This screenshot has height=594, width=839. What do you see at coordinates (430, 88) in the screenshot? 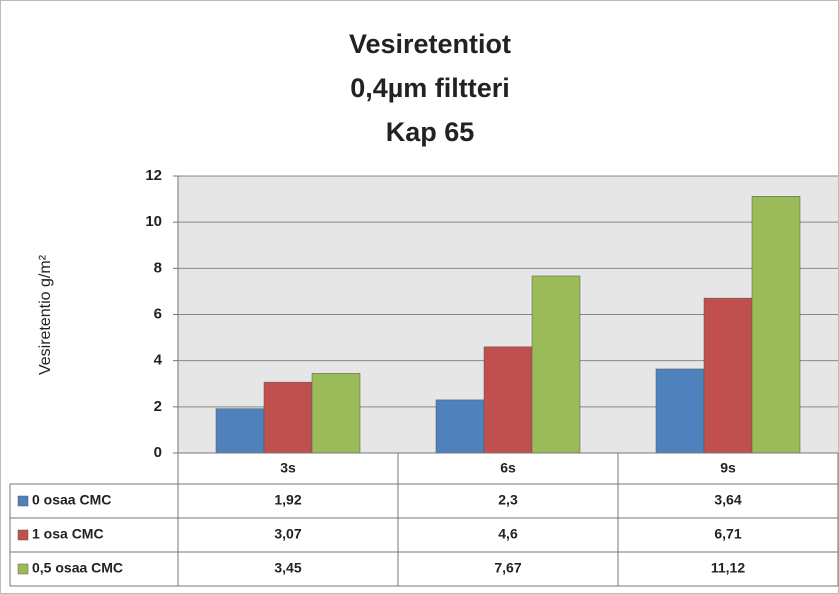
I see `chart-title: 0,4µm filtteri` at bounding box center [430, 88].